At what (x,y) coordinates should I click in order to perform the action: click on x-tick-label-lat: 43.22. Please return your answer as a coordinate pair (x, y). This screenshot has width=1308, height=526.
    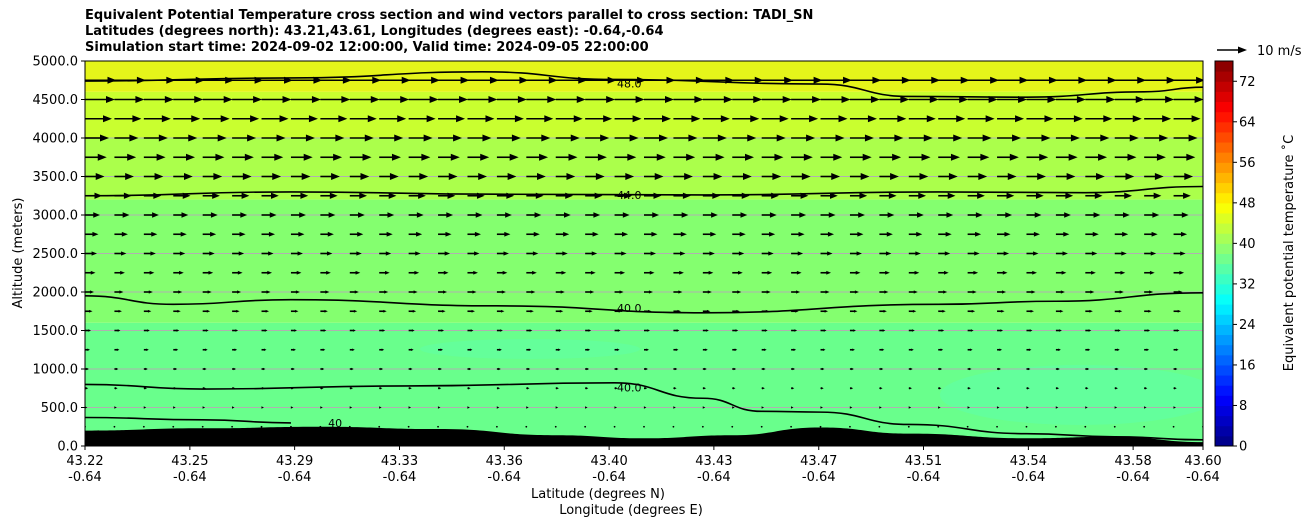
    Looking at the image, I should click on (84, 461).